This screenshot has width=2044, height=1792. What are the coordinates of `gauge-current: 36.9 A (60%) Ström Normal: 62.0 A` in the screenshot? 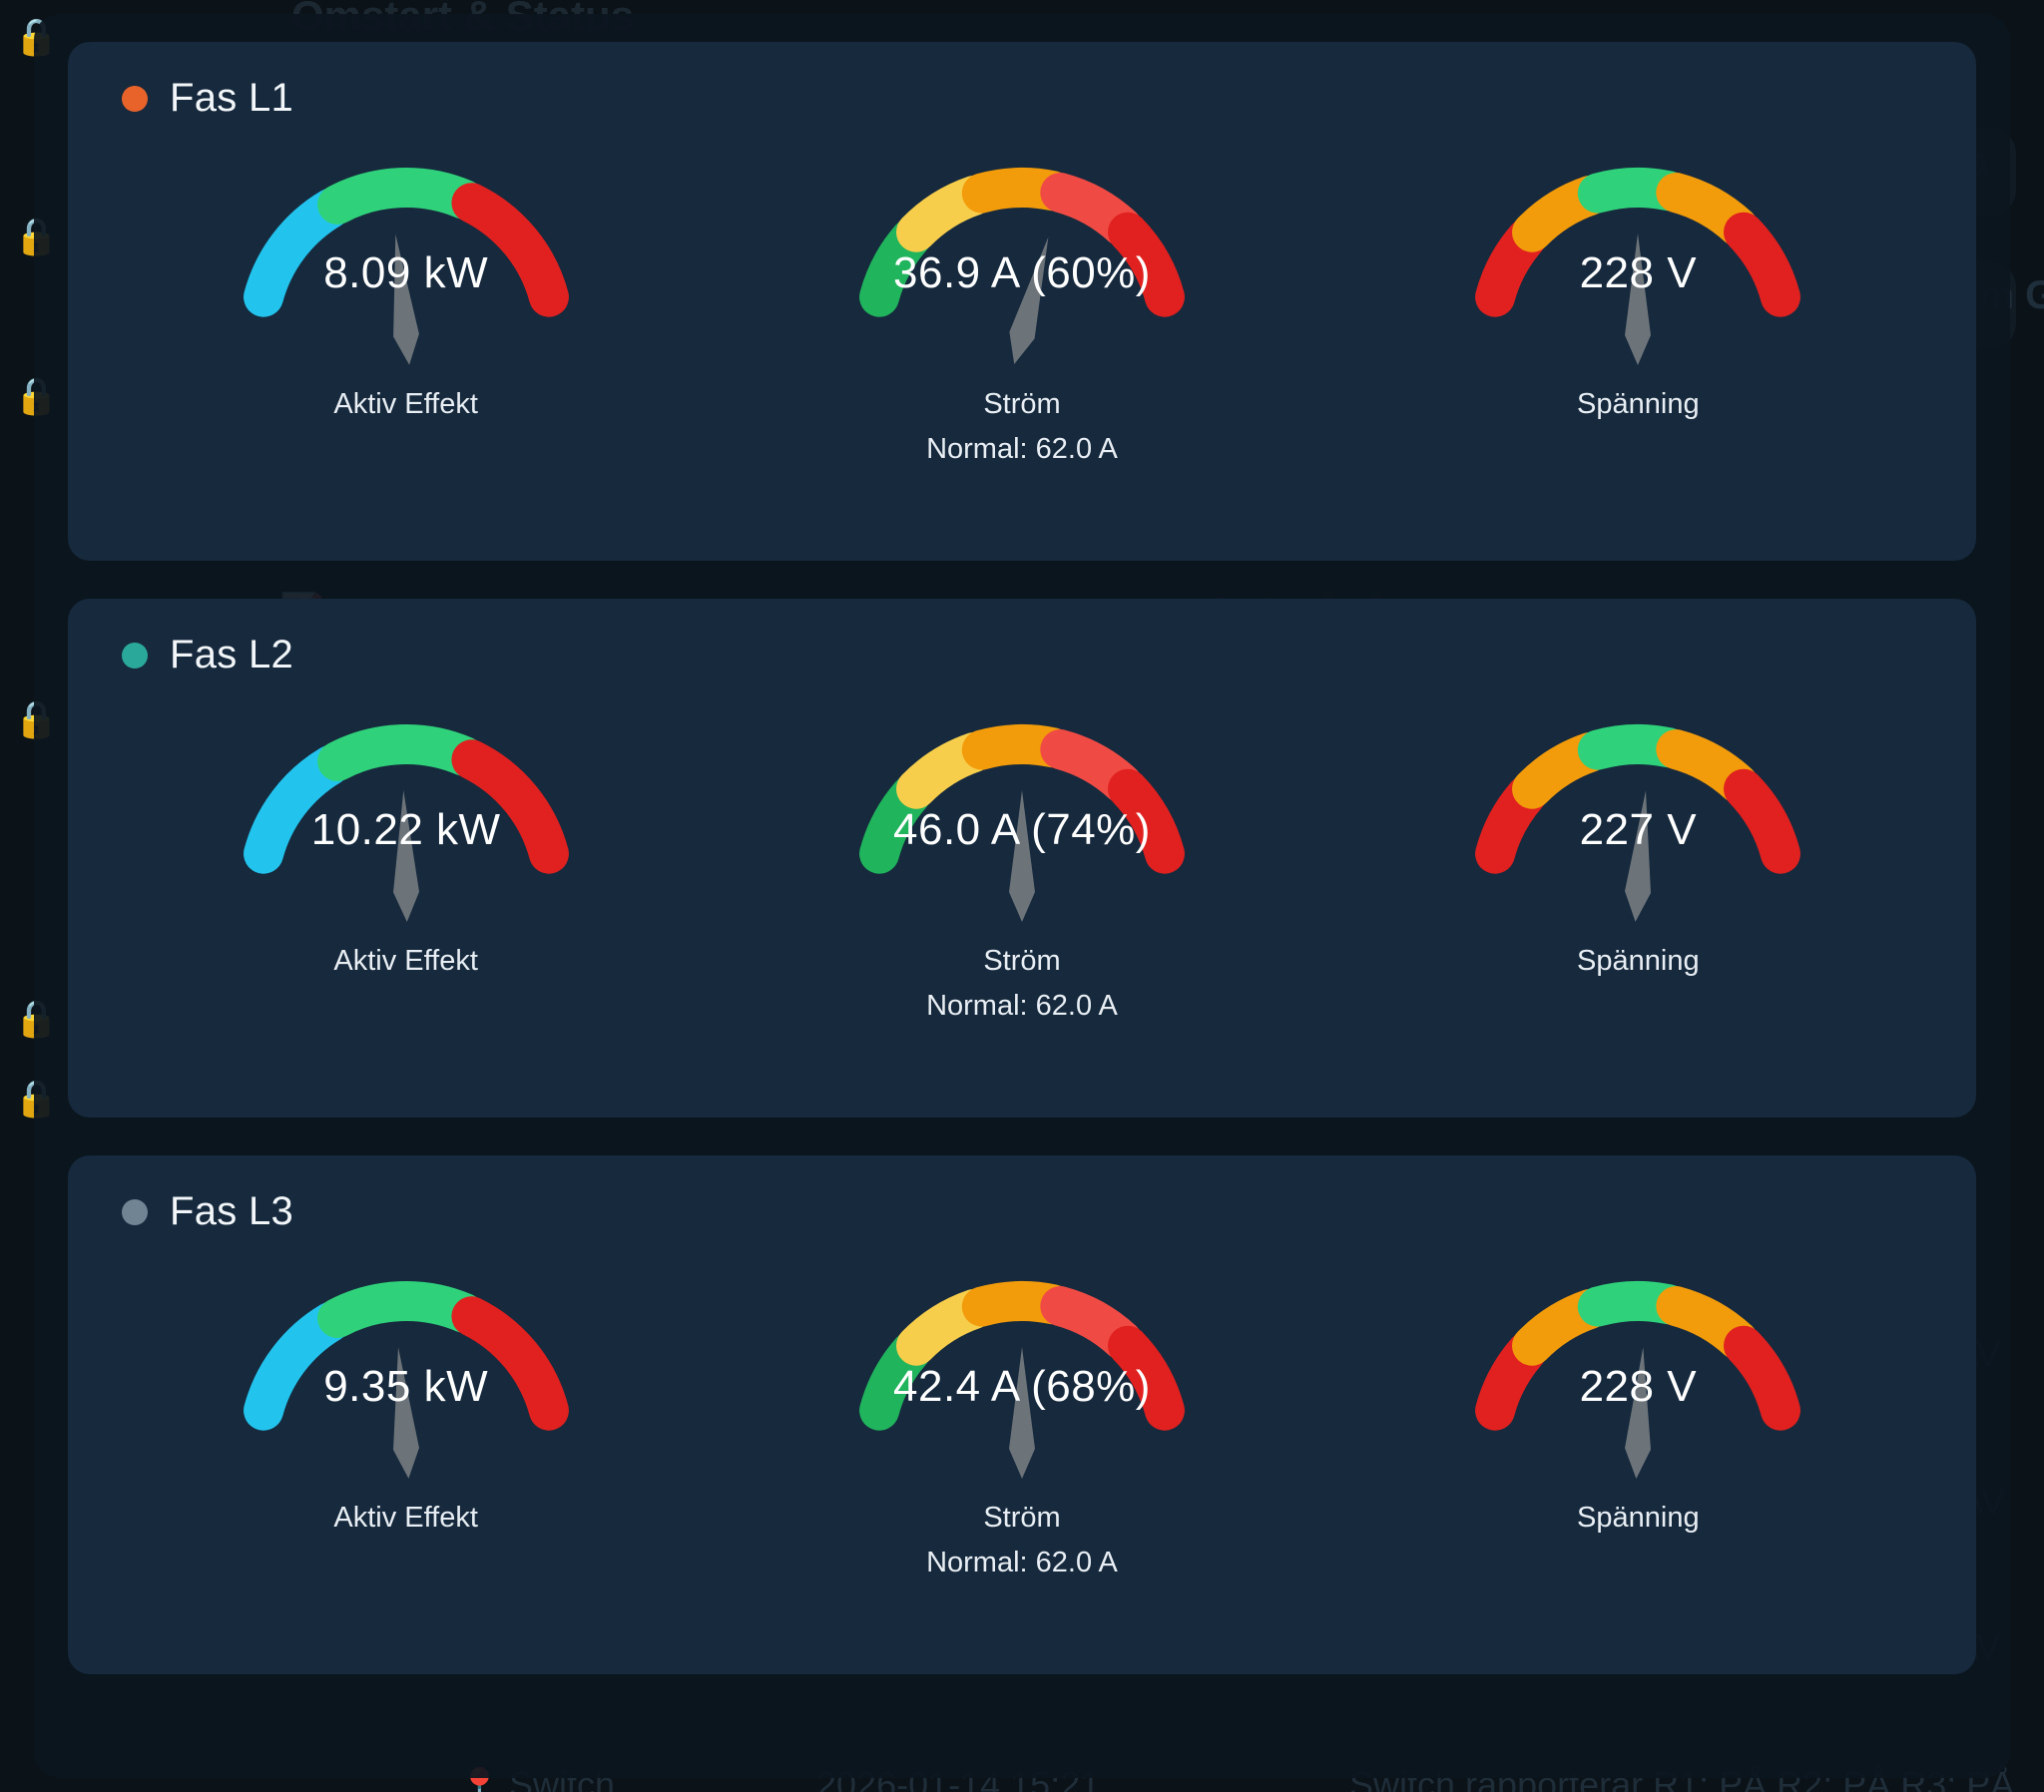 It's located at (1022, 298).